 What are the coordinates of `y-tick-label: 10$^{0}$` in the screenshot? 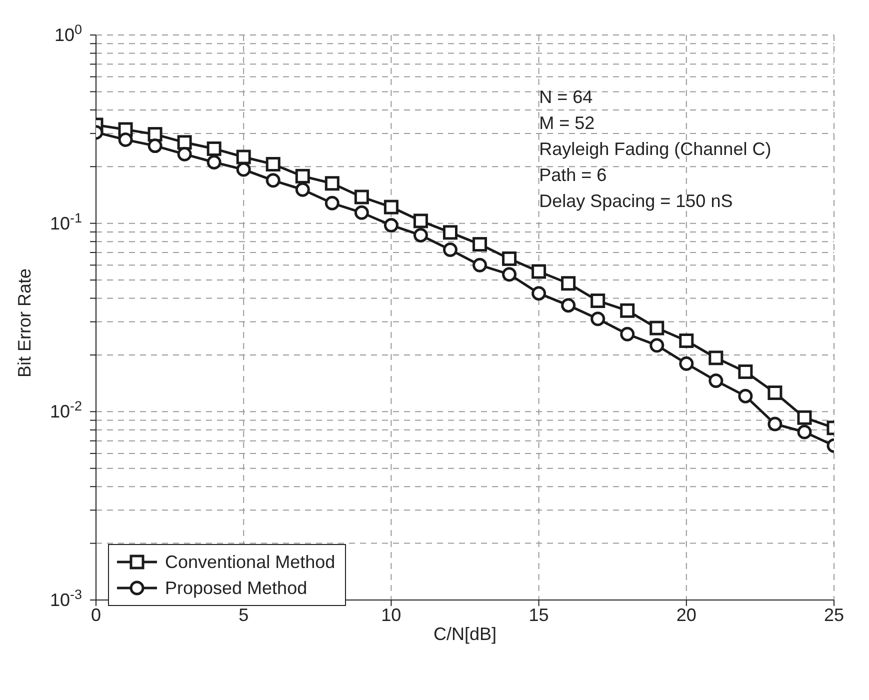 It's located at (68, 33).